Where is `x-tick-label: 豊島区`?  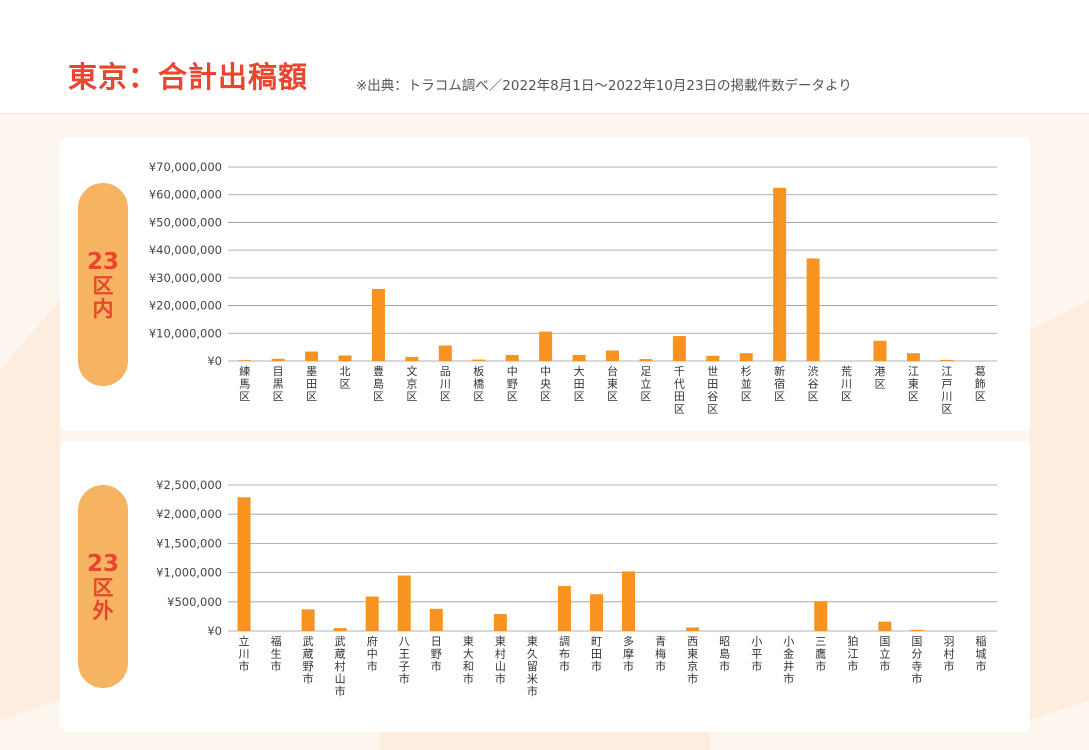
x-tick-label: 豊島区 is located at coordinates (378, 384).